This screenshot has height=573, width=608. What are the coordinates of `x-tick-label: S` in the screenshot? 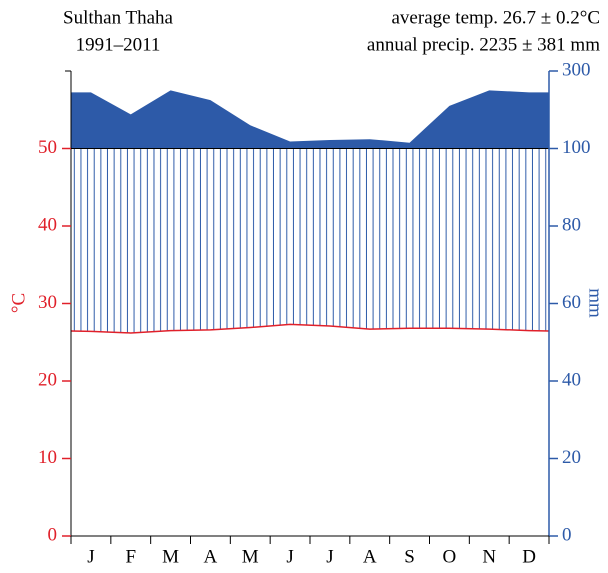 It's located at (409, 556).